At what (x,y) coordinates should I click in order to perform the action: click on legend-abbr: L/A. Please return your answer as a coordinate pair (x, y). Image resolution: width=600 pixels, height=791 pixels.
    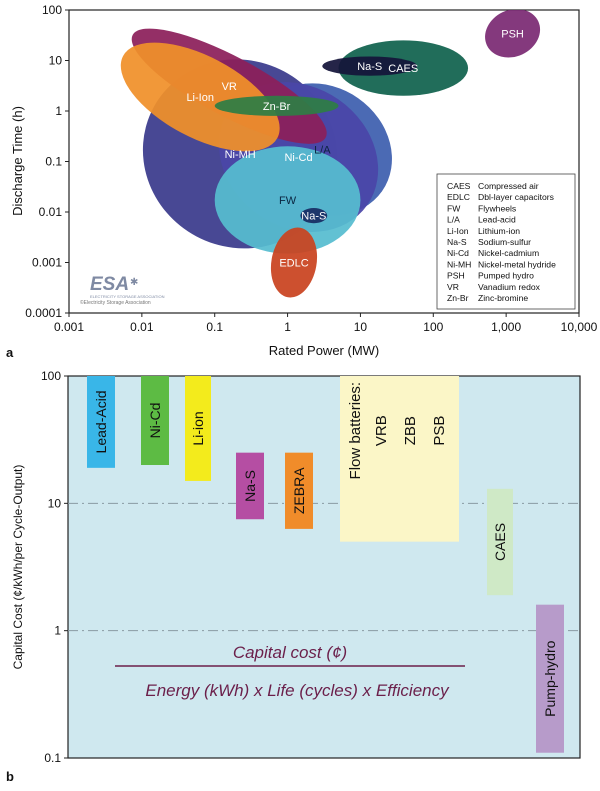
    Looking at the image, I should click on (453, 220).